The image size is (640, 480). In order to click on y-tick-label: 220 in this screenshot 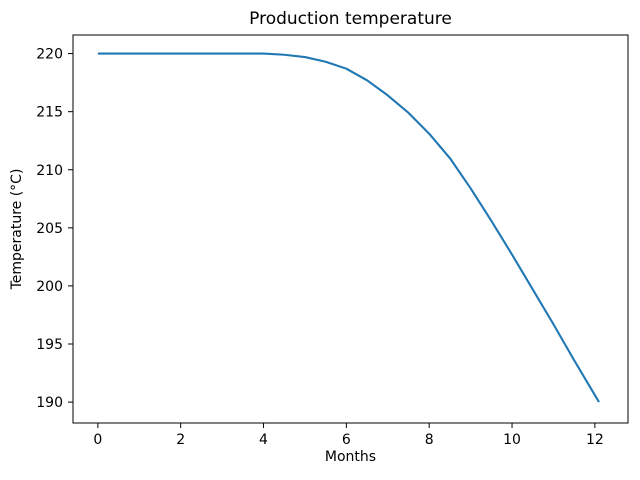, I will do `click(49, 55)`.